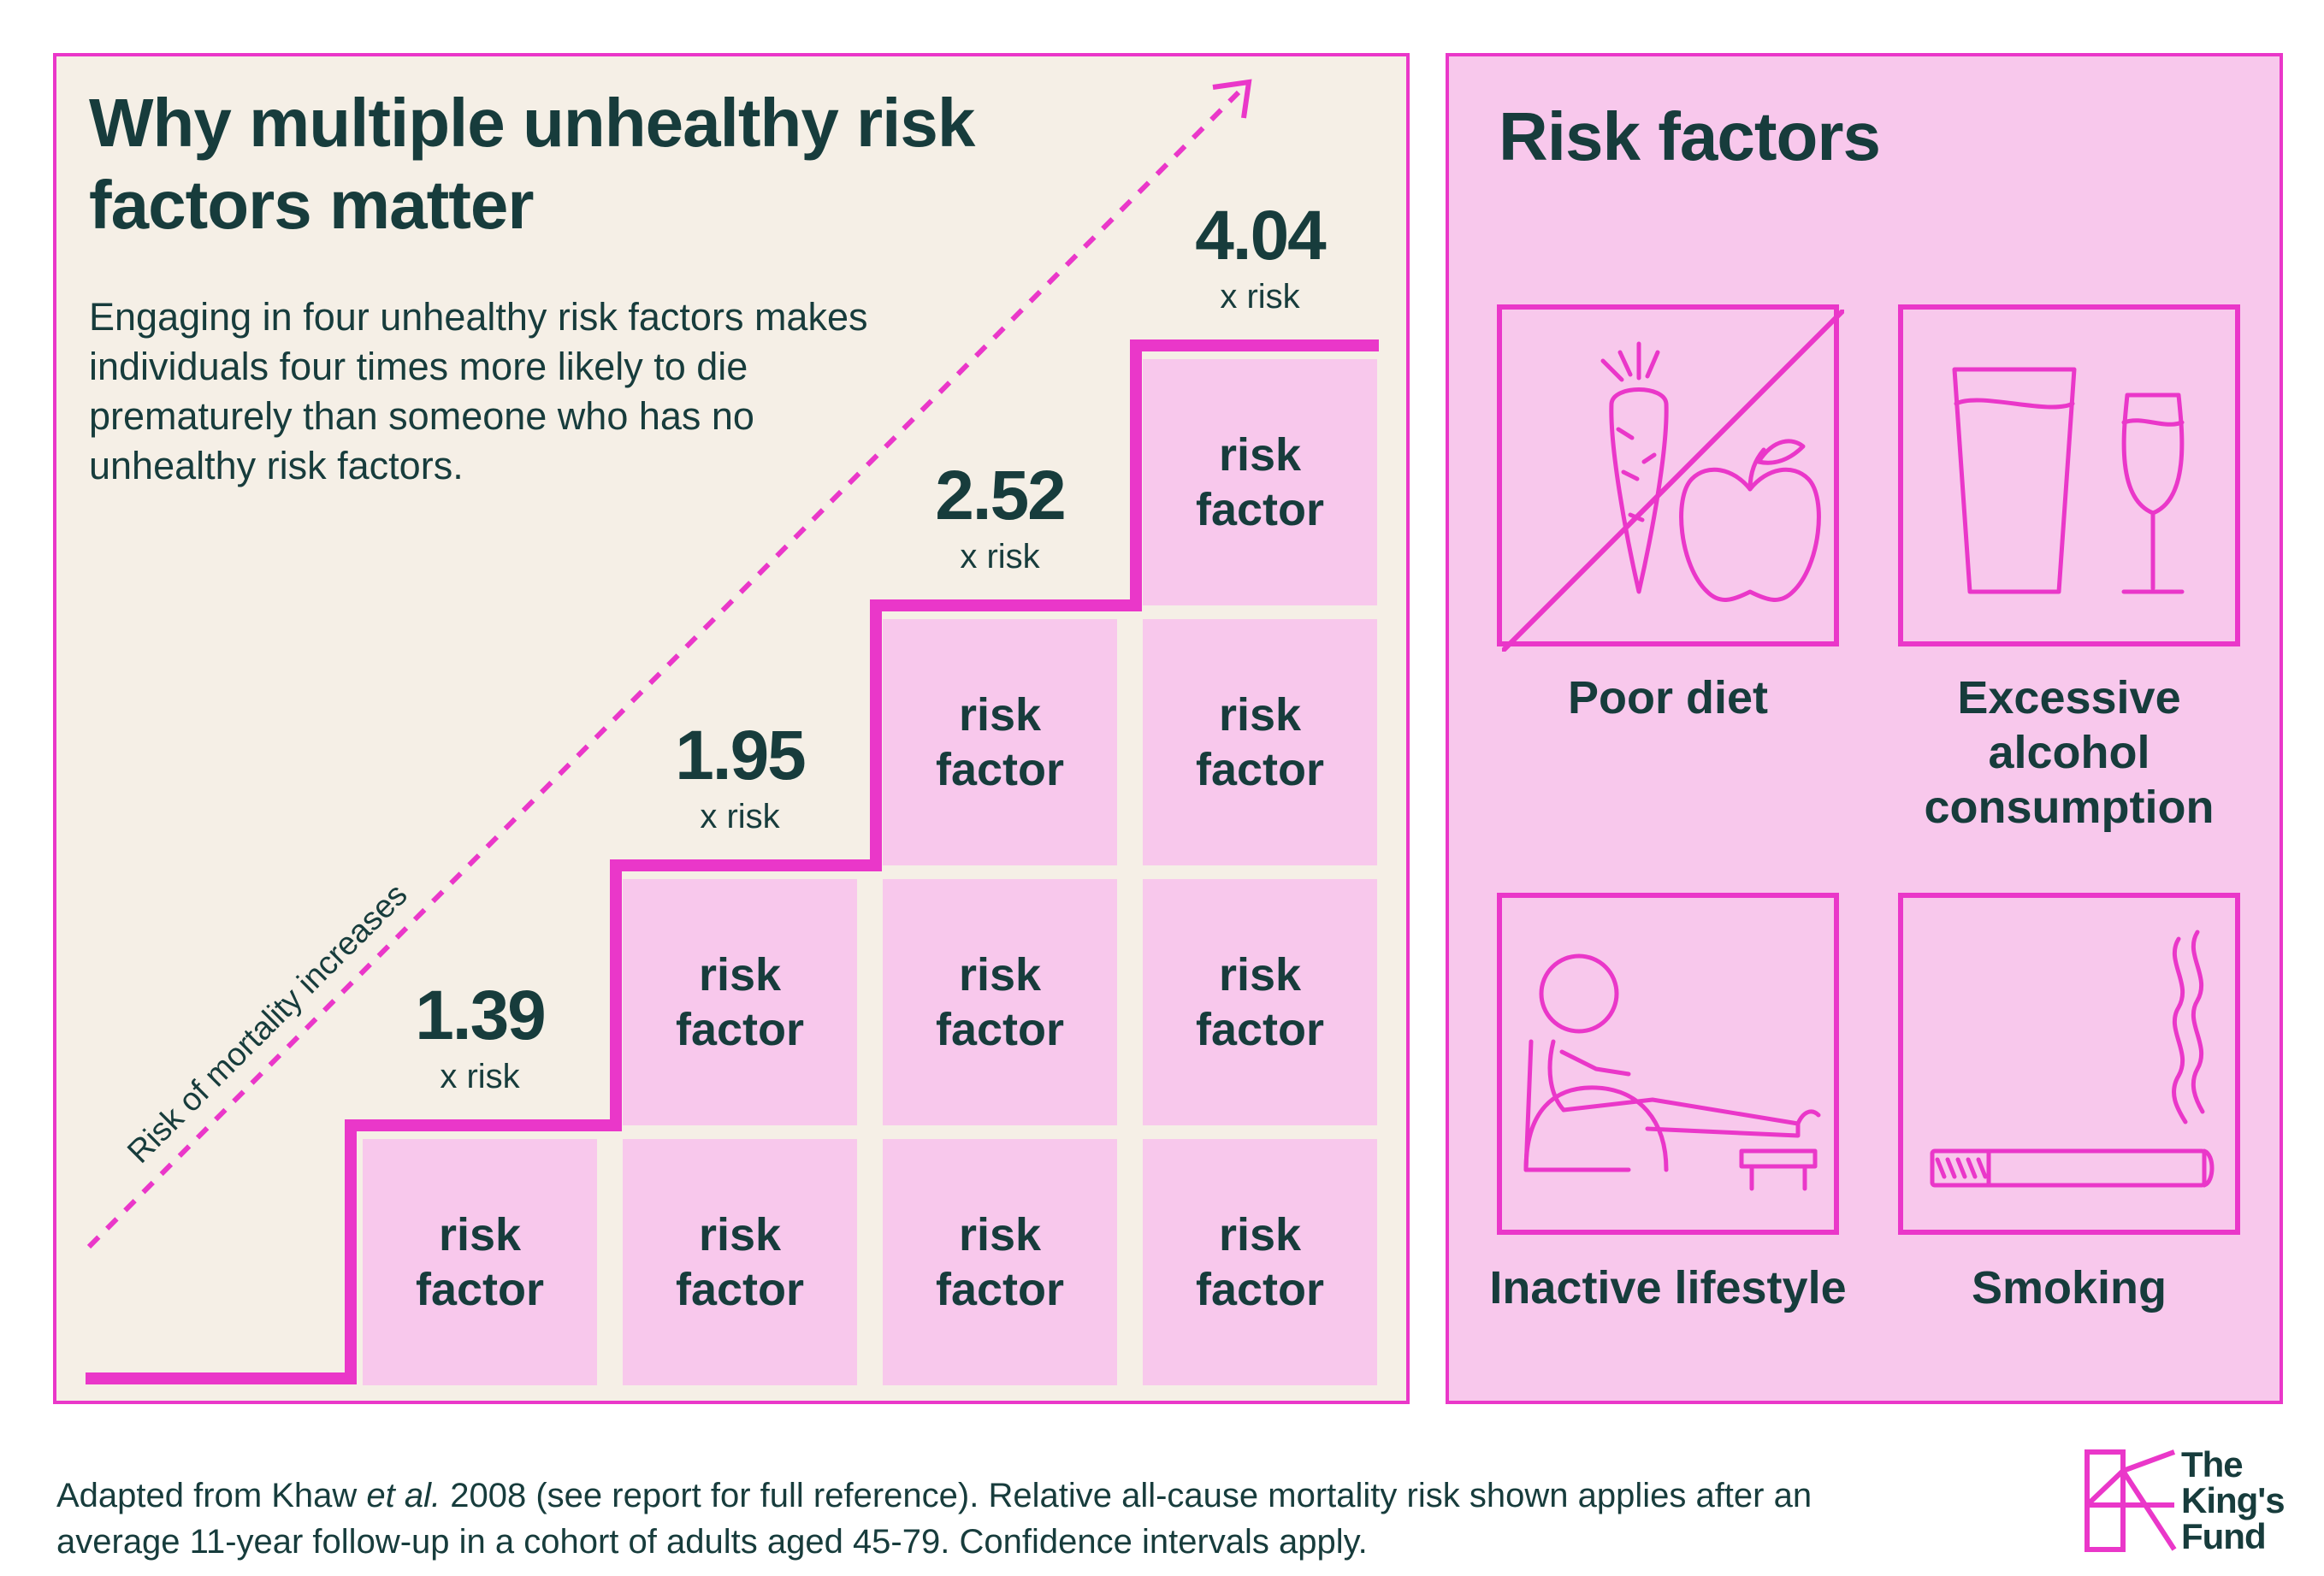  I want to click on factor-label-inactive: Inactive lifestyle, so click(1668, 1287).